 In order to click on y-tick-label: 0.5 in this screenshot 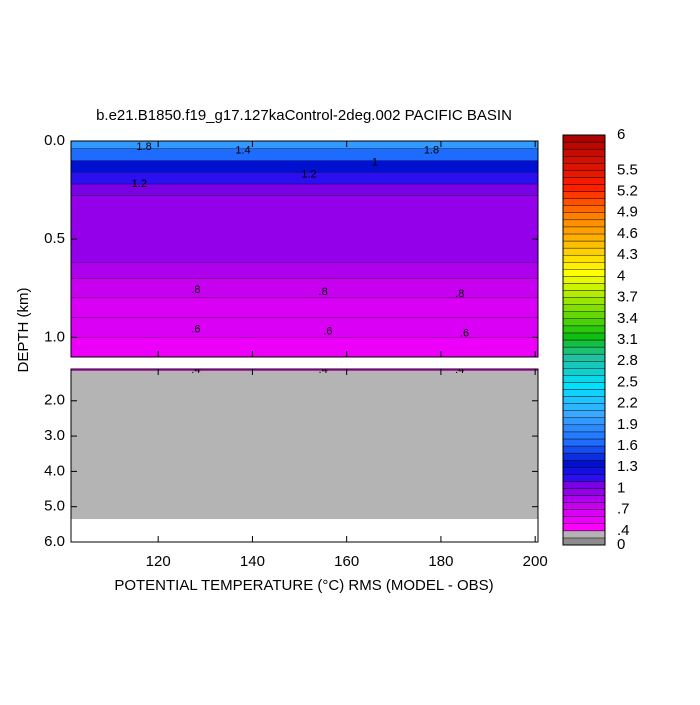, I will do `click(54, 238)`.